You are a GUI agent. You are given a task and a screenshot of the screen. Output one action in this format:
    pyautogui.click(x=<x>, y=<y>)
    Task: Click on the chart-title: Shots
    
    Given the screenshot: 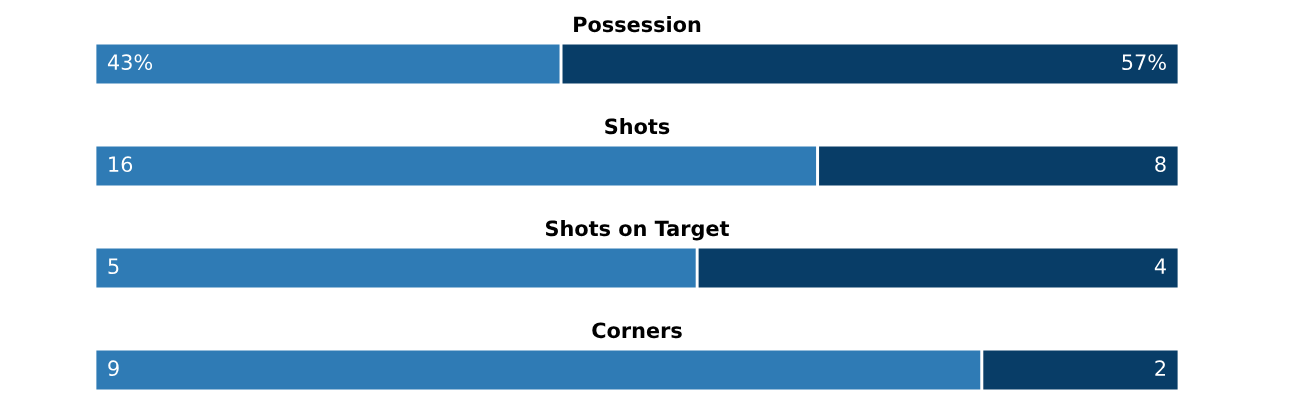 What is the action you would take?
    pyautogui.click(x=637, y=126)
    